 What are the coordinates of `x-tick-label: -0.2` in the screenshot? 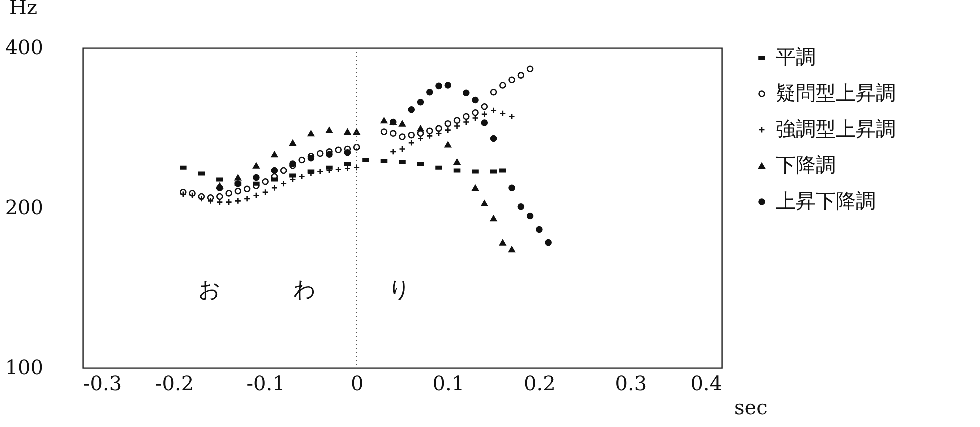 It's located at (174, 384).